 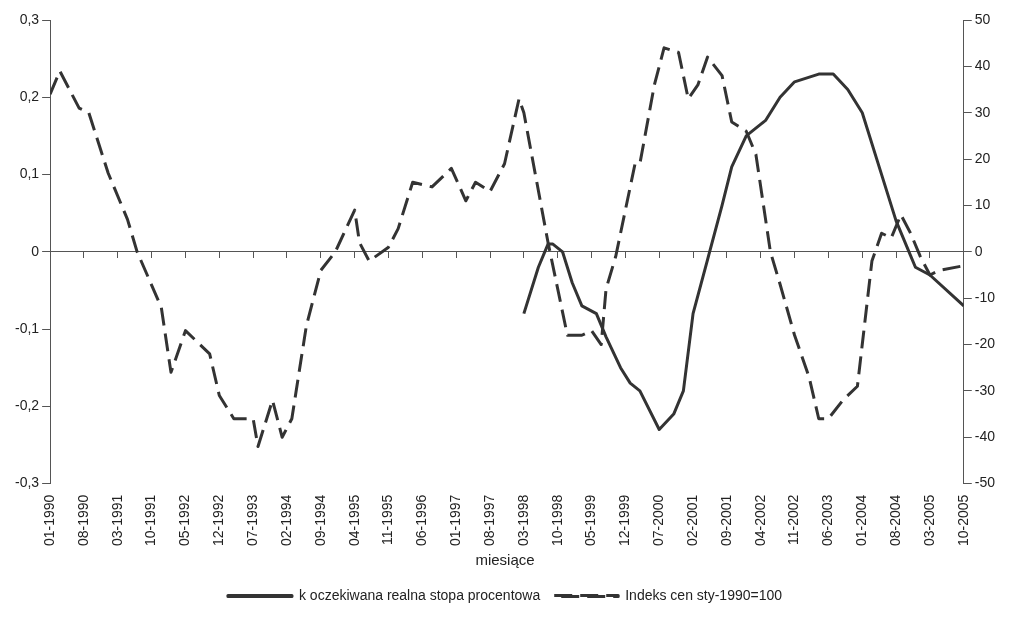 I want to click on x-tick-label: 10-2005, so click(x=962, y=520).